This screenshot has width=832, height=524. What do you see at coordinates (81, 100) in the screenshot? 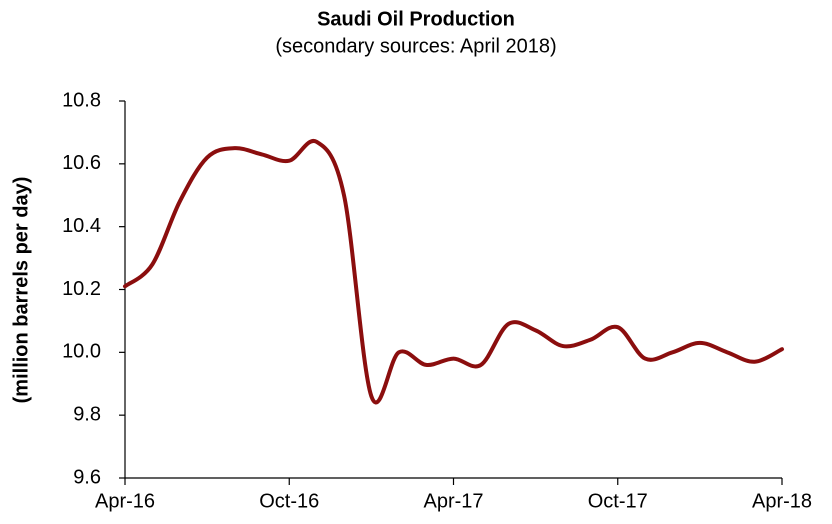
I see `y-tick-label: 10.8` at bounding box center [81, 100].